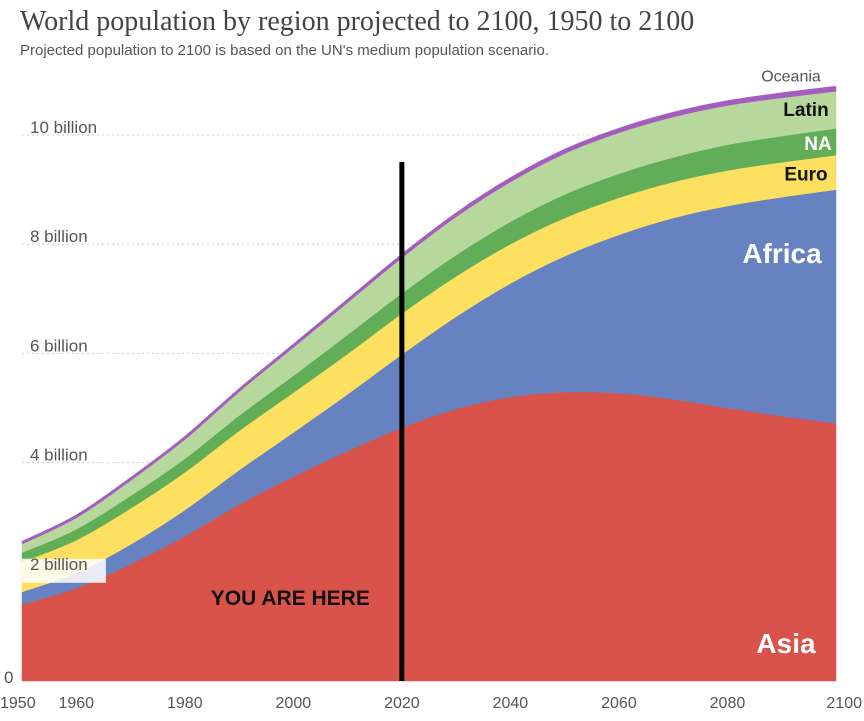 This screenshot has width=864, height=721. I want to click on ytick-label: 0, so click(8, 677).